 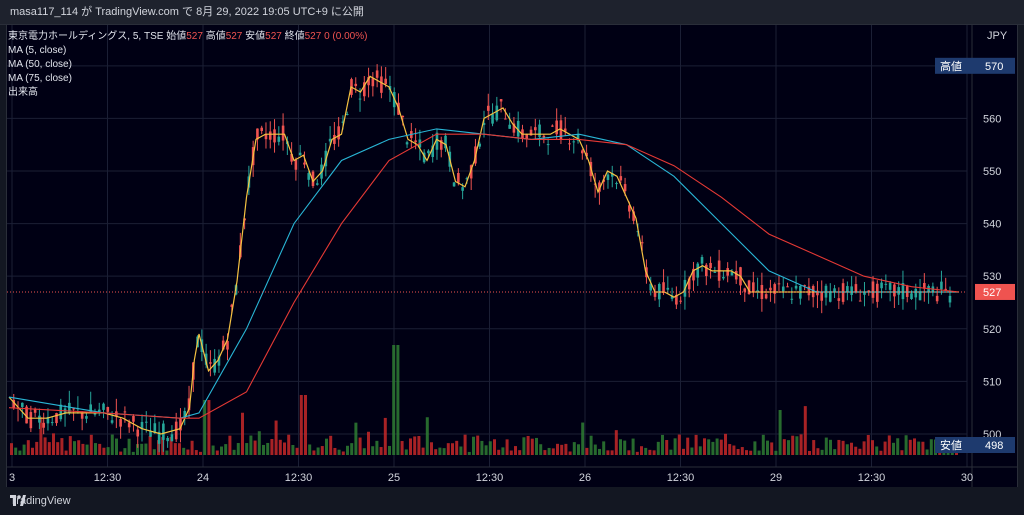 I want to click on legend-open-label: 始値, so click(x=176, y=36).